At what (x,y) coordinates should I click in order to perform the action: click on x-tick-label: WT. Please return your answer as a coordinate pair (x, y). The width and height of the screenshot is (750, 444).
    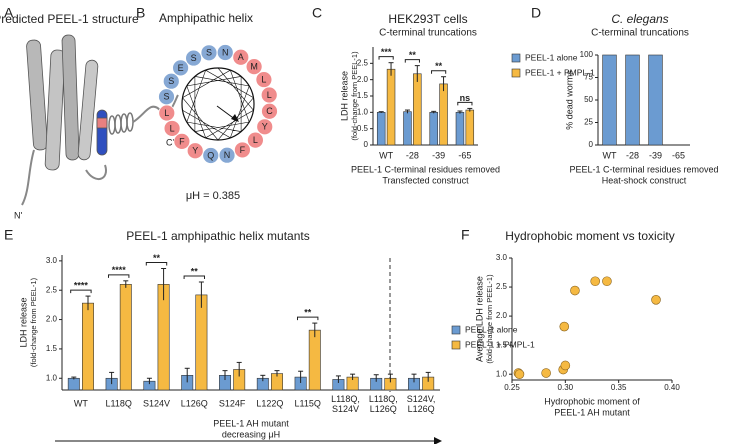
    Looking at the image, I should click on (81, 403).